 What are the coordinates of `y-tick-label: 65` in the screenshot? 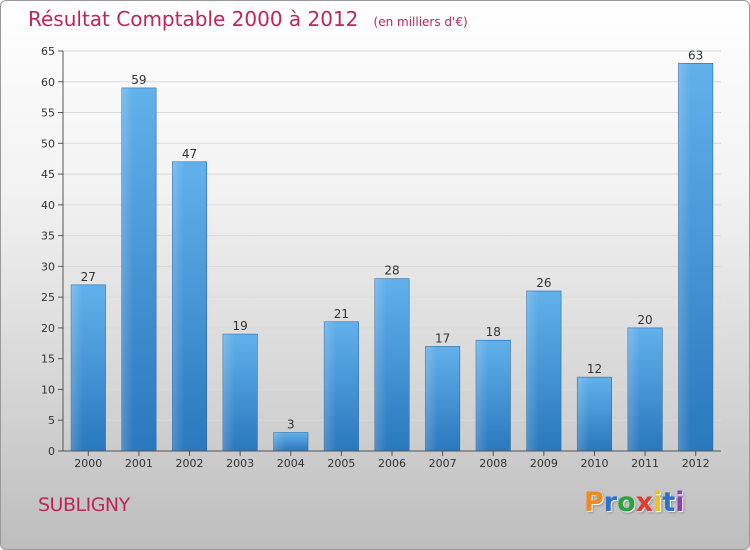 It's located at (48, 51).